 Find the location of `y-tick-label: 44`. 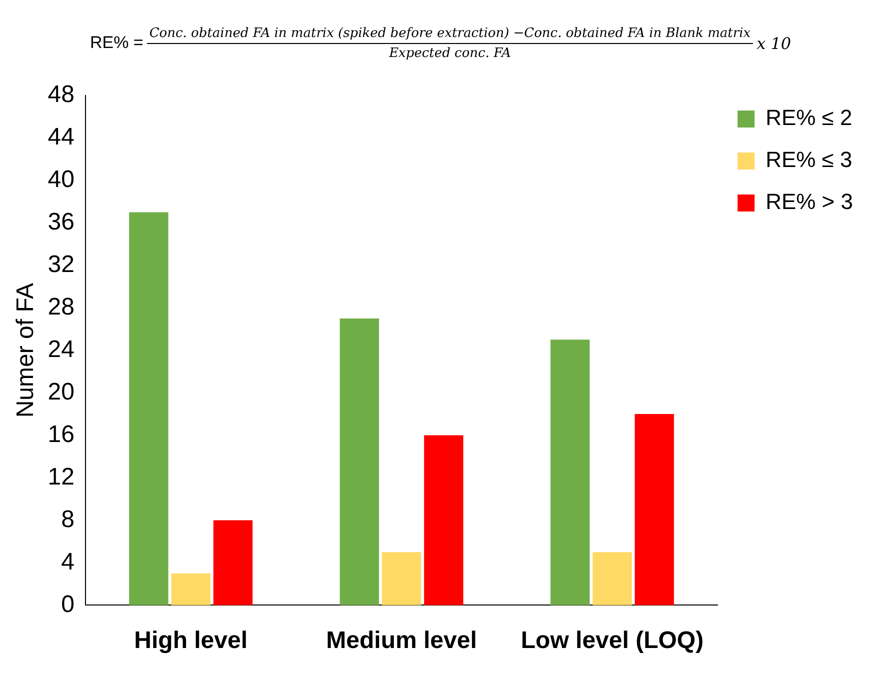

y-tick-label: 44 is located at coordinates (61, 137).